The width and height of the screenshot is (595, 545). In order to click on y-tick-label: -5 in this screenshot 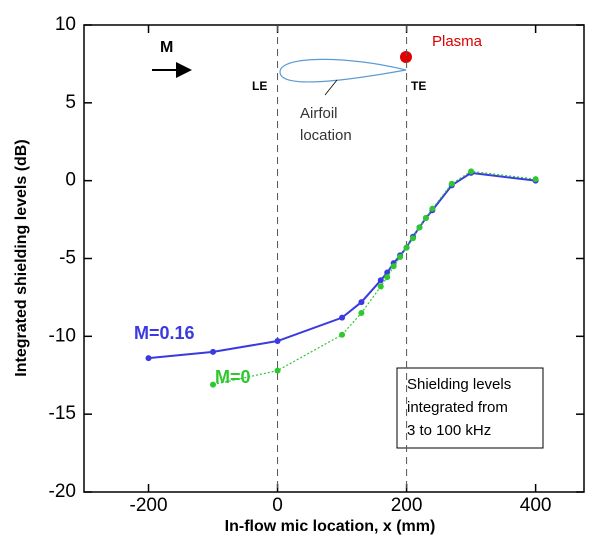, I will do `click(67, 258)`.